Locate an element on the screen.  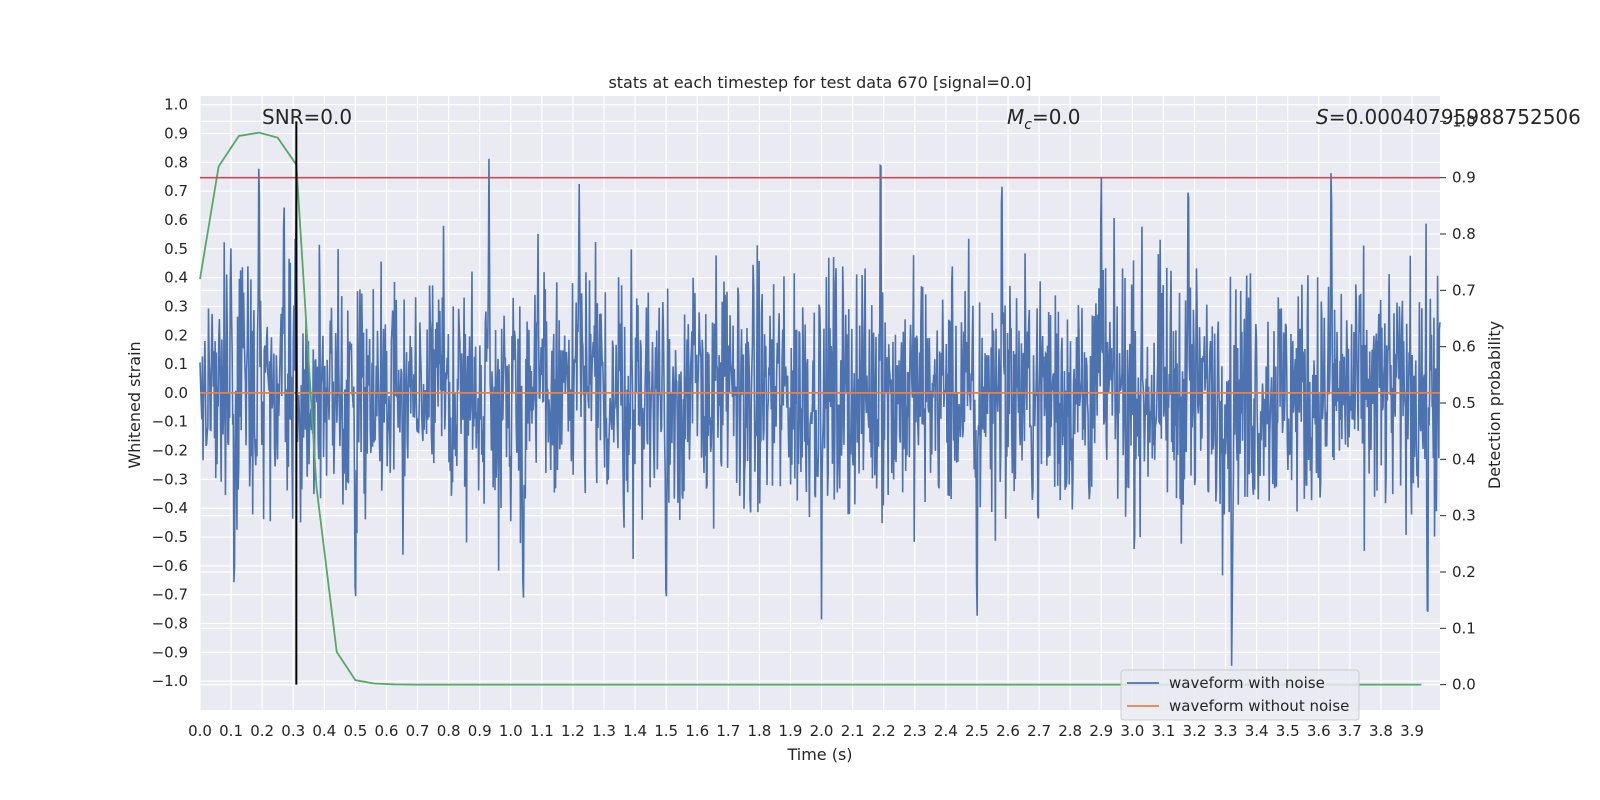
x-axis-label: Time (s) is located at coordinates (819, 754).